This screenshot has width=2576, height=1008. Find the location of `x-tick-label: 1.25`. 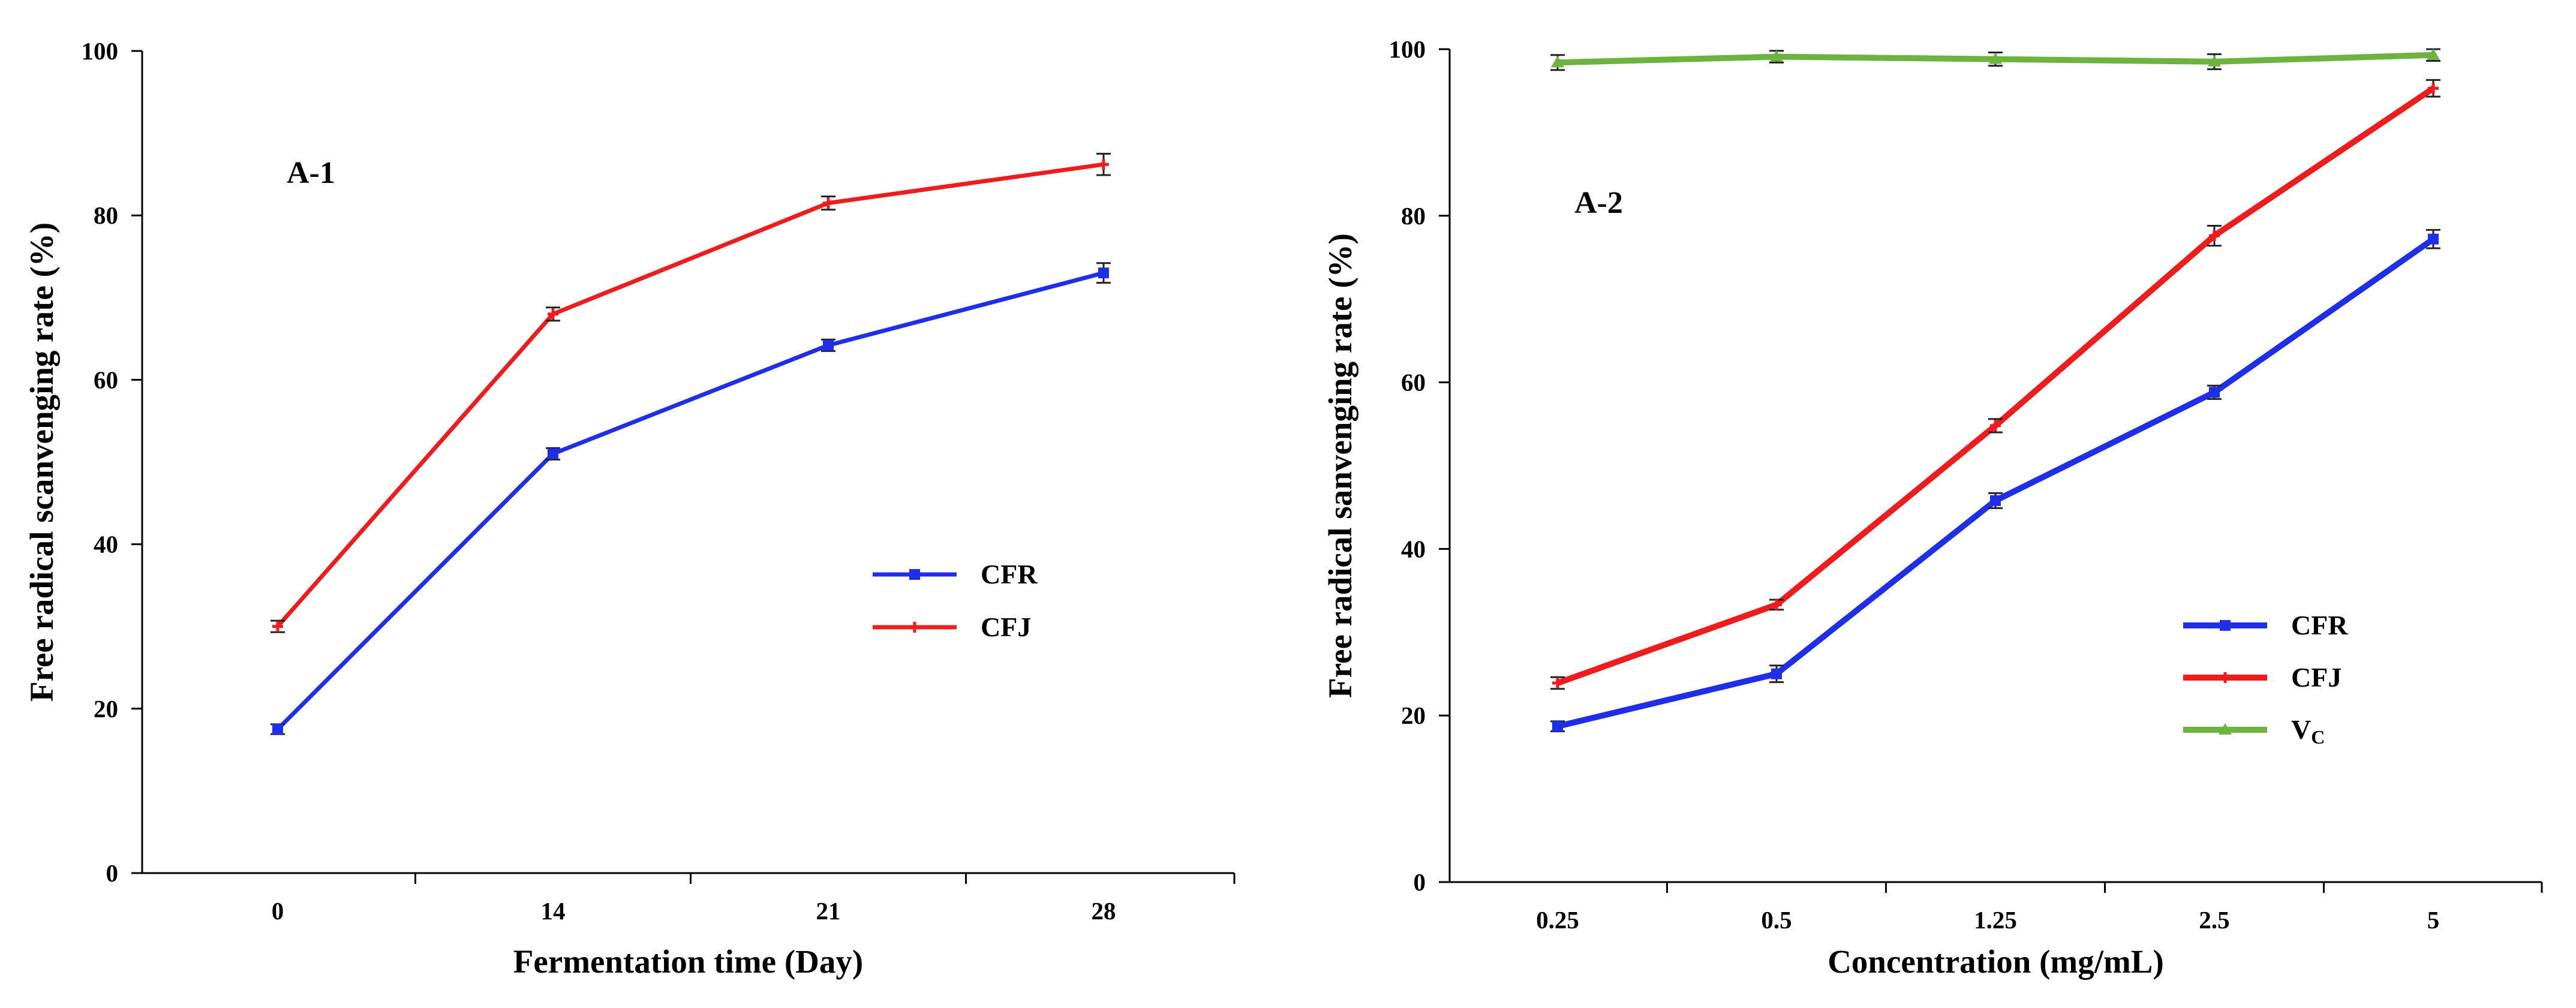

x-tick-label: 1.25 is located at coordinates (1996, 920).